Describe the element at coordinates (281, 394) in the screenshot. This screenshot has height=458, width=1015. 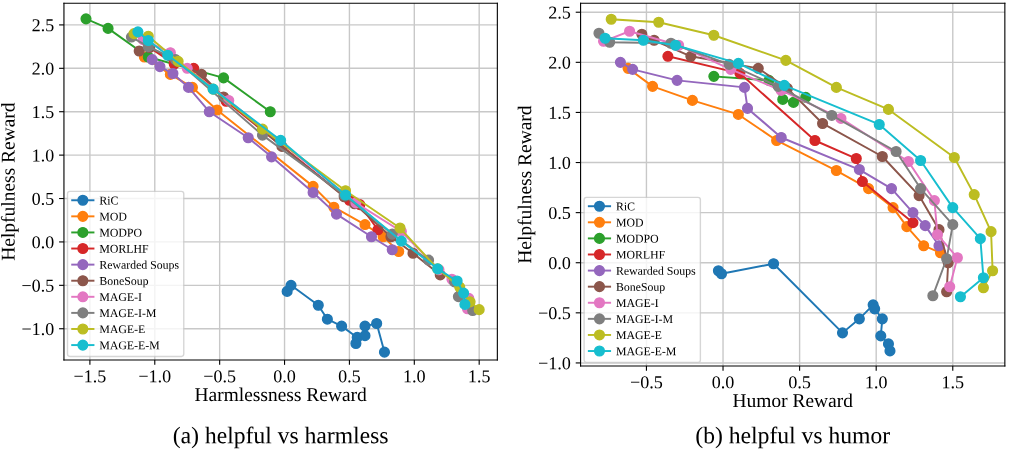
I see `x-axis-title: Harmlessness Reward` at that location.